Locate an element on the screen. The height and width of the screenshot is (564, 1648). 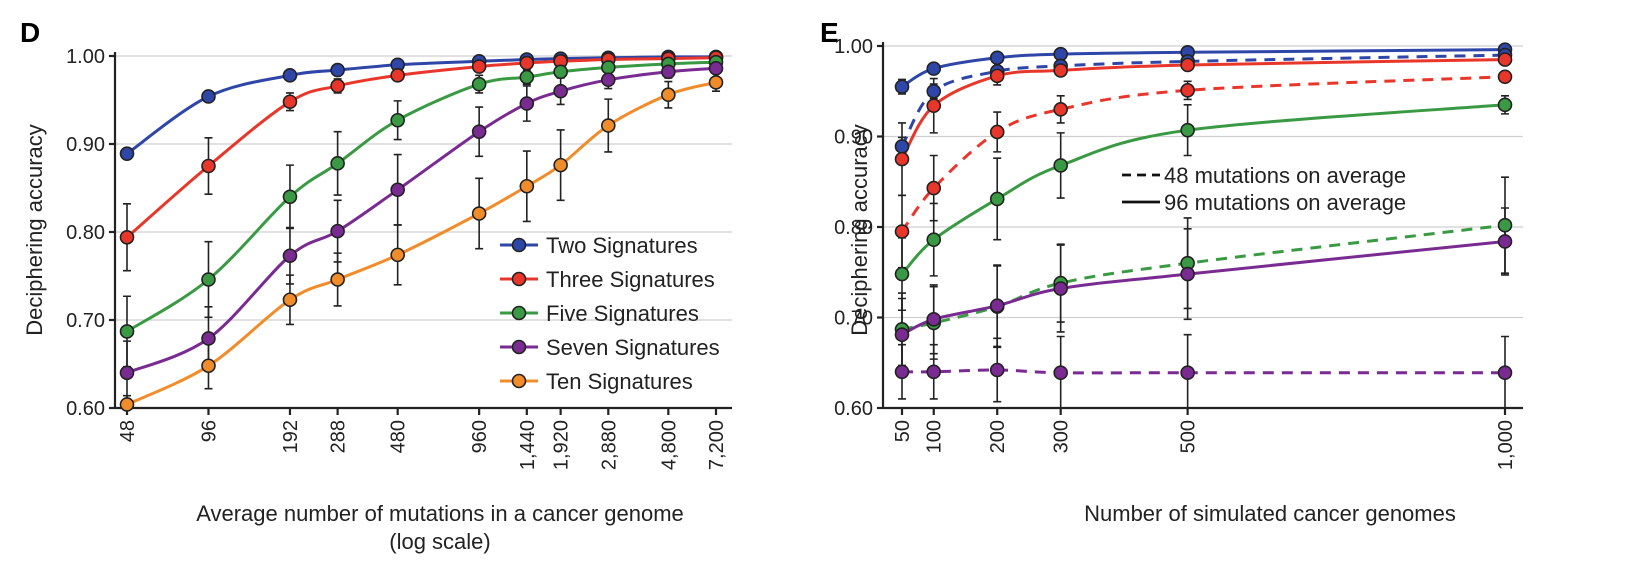
panel-e-legend-label: 96 mutations on average is located at coordinates (1285, 202).